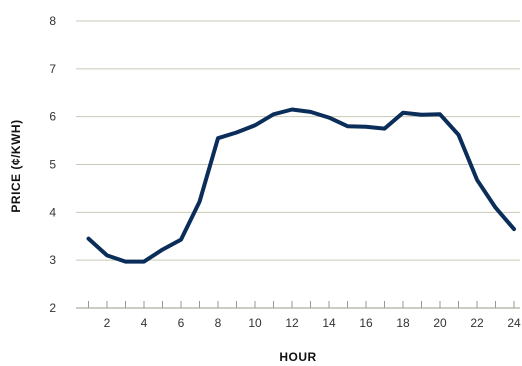  Describe the element at coordinates (52, 69) in the screenshot. I see `y-tick-label: 7` at that location.